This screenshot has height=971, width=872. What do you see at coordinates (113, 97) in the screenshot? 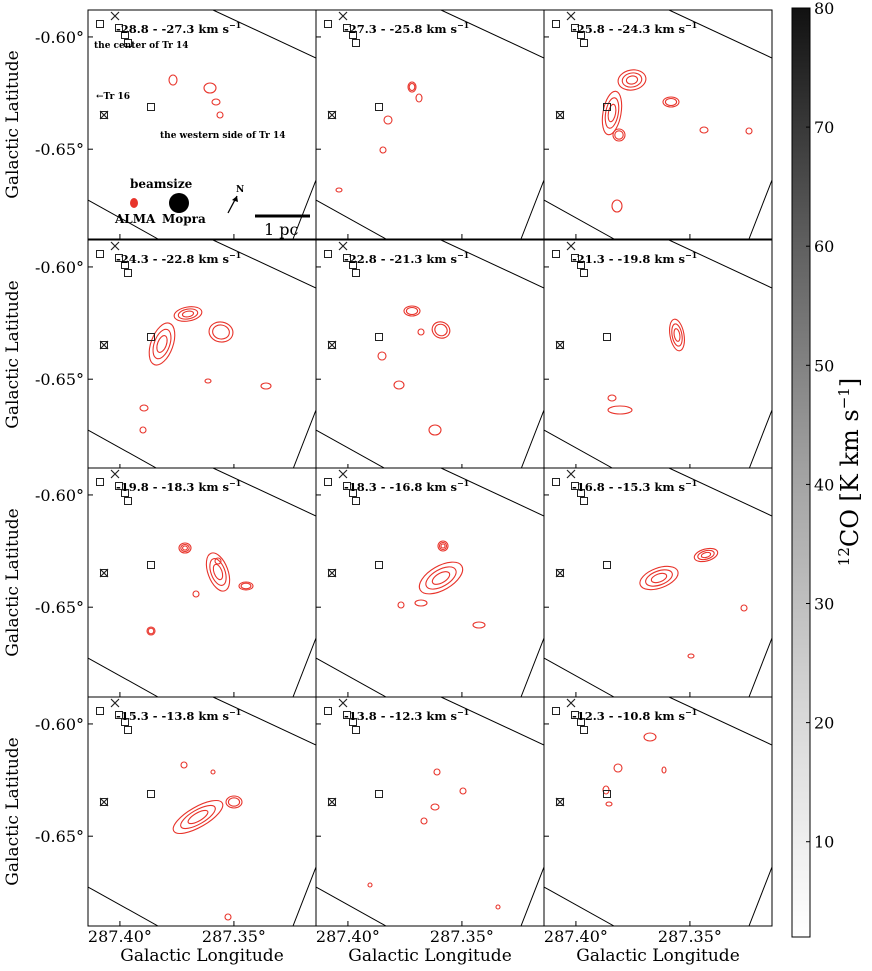
I see `annotation-tr16: ←Tr 16` at bounding box center [113, 97].